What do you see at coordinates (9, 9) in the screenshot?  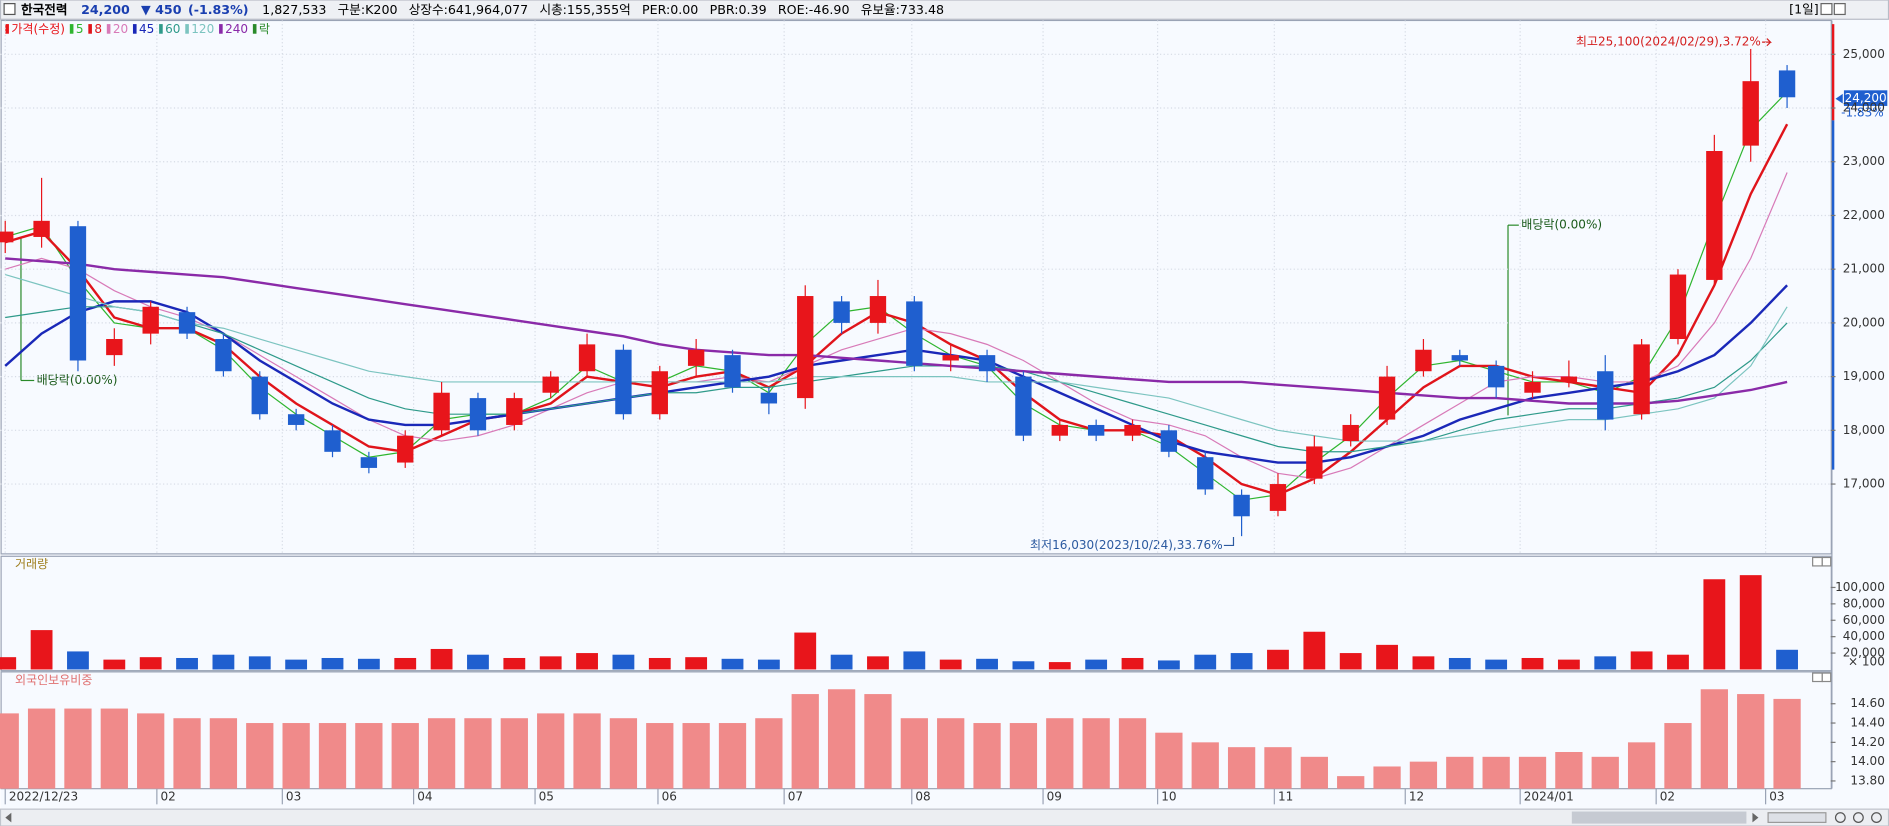 I see `header-checkbox` at bounding box center [9, 9].